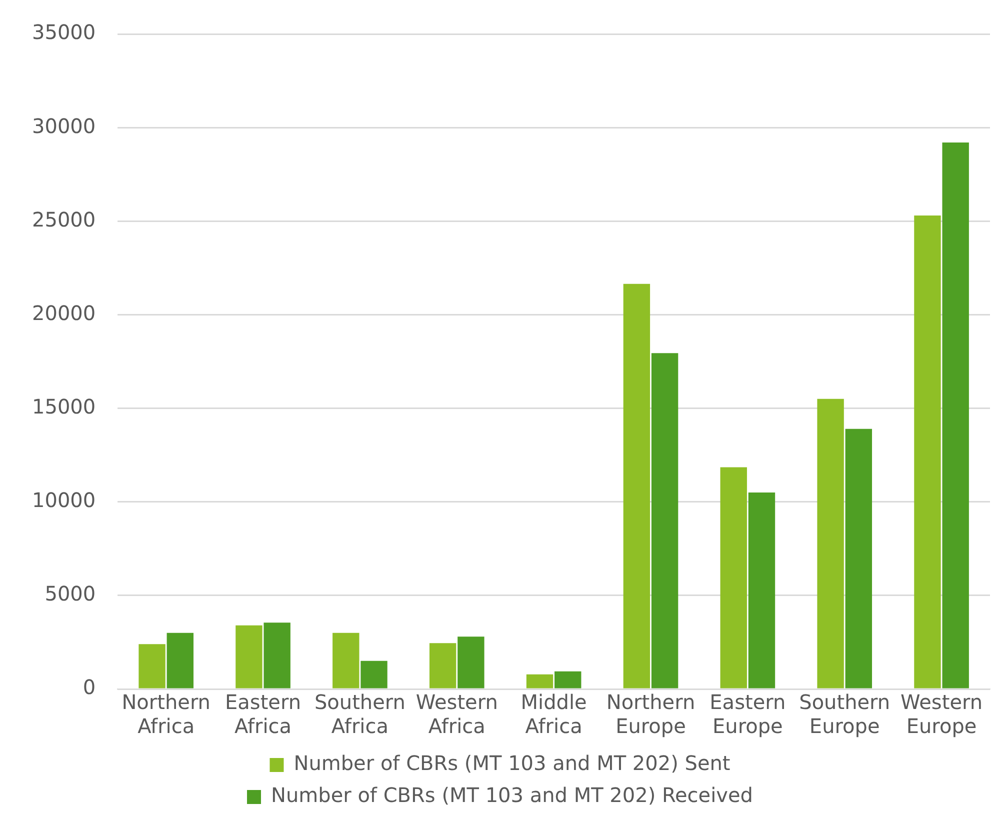 The height and width of the screenshot is (817, 998). I want to click on x-tick-label: Northern Africa, so click(166, 714).